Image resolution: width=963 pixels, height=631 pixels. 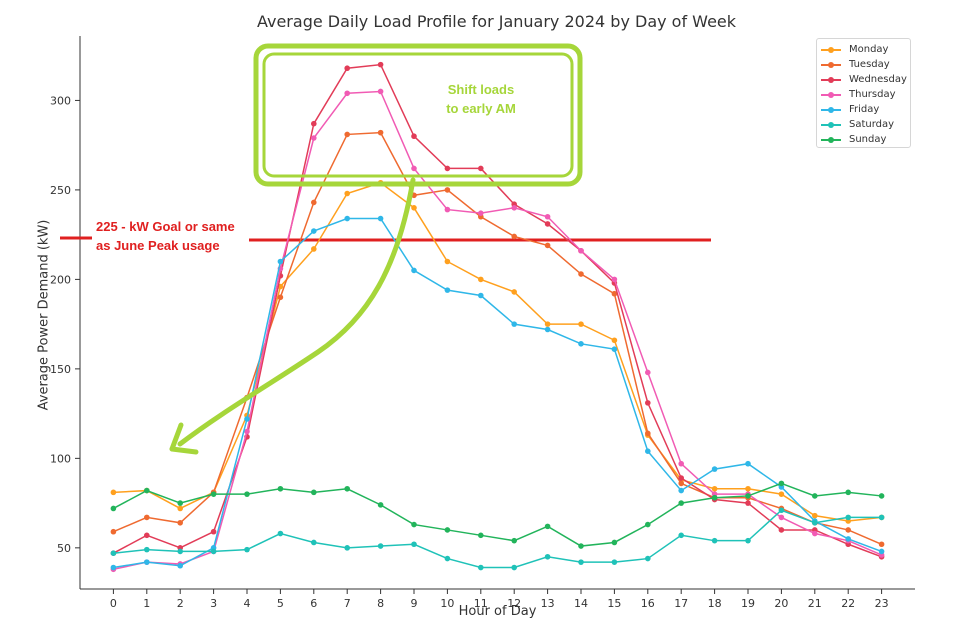 I want to click on x-tick-label: 10, so click(x=447, y=603).